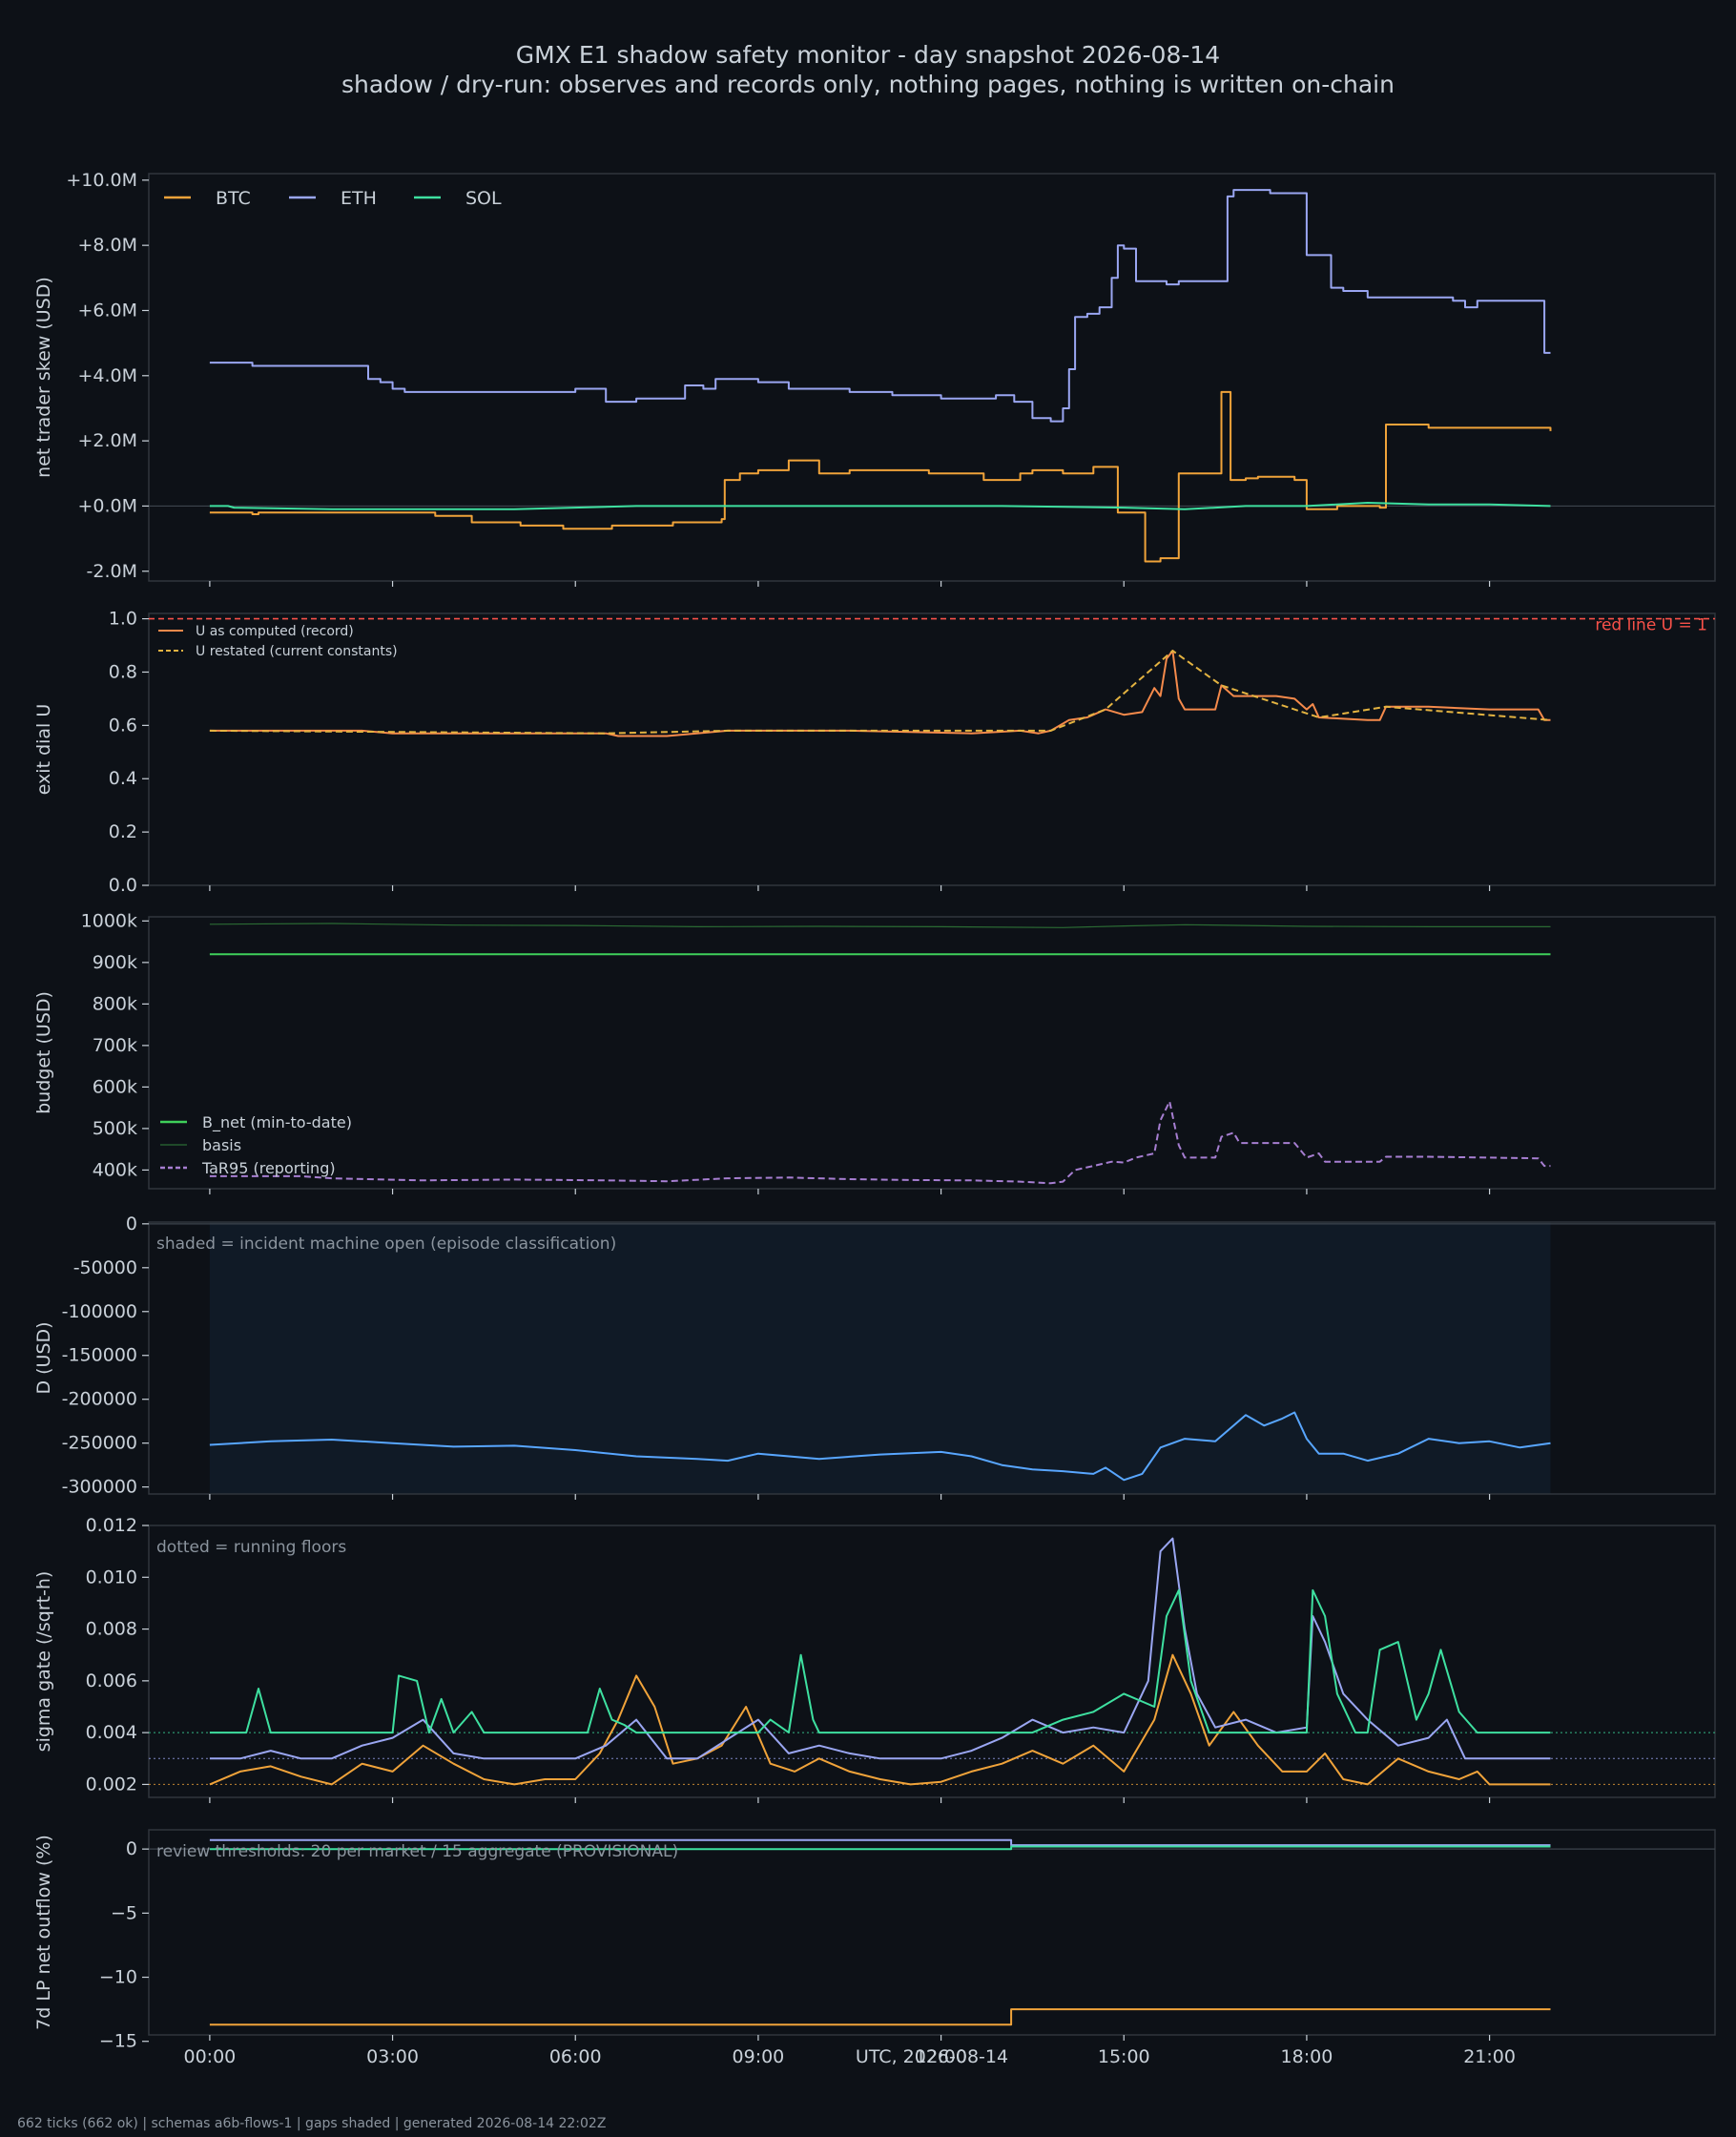 Image resolution: width=1736 pixels, height=2137 pixels. Describe the element at coordinates (111, 1525) in the screenshot. I see `y-tick-label: 0.012` at that location.